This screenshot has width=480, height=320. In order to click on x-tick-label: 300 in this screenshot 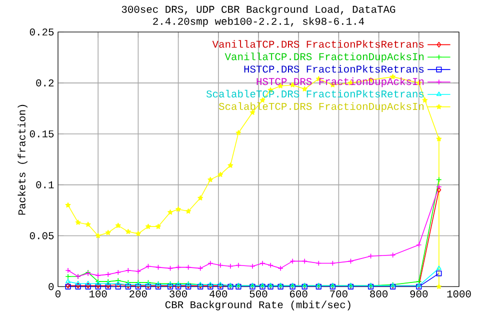, I will do `click(179, 294)`.